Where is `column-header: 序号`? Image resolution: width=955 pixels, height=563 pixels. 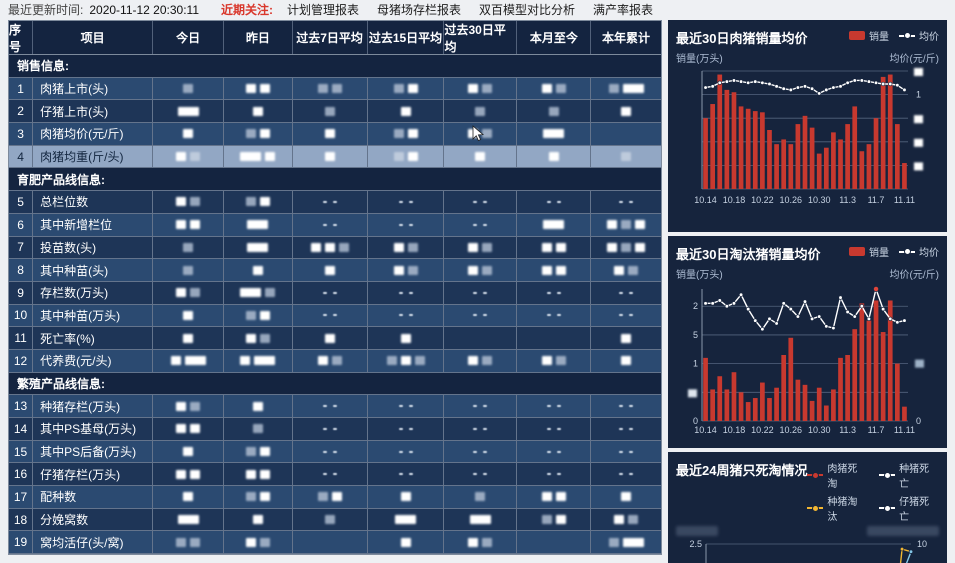 column-header: 序号 is located at coordinates (21, 37).